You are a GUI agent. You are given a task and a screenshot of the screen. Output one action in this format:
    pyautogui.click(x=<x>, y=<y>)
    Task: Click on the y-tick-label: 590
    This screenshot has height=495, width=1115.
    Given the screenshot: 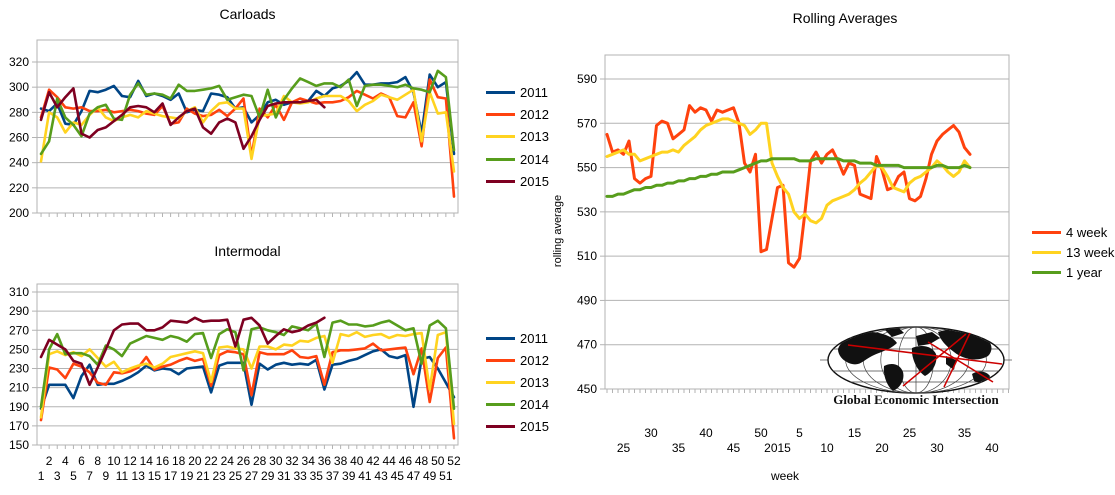 What is the action you would take?
    pyautogui.click(x=587, y=79)
    